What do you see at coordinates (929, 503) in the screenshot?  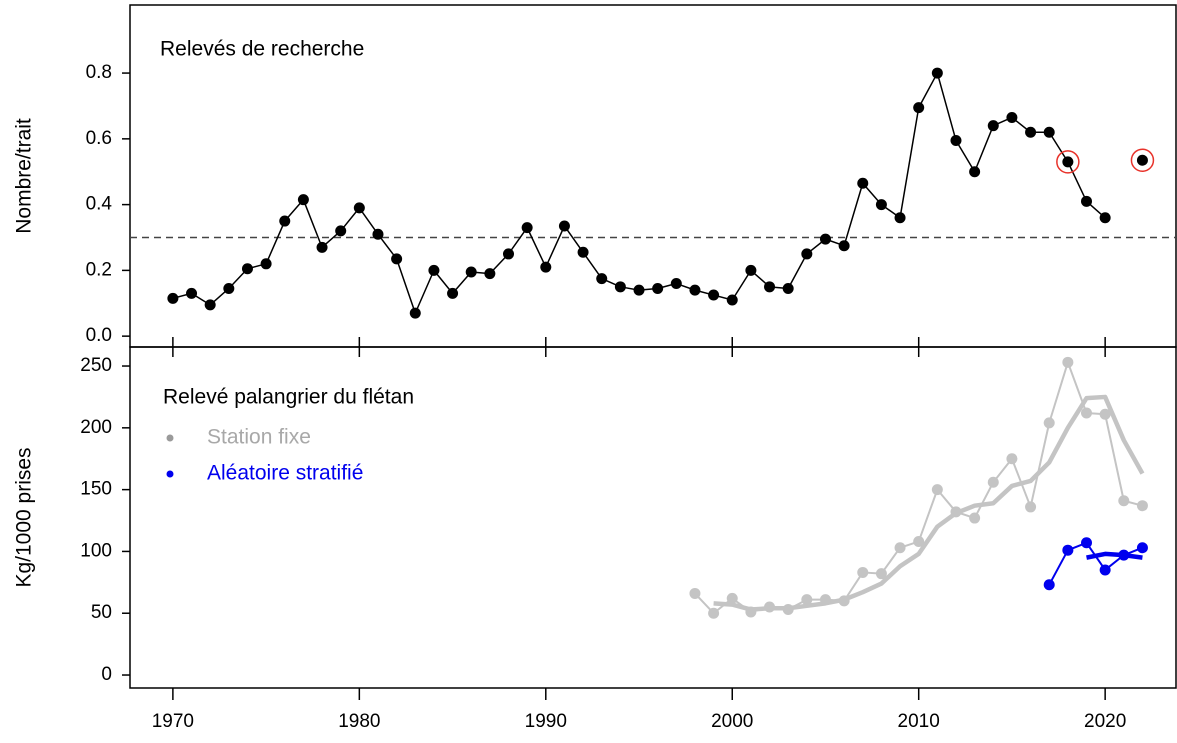 I see `trend-line` at bounding box center [929, 503].